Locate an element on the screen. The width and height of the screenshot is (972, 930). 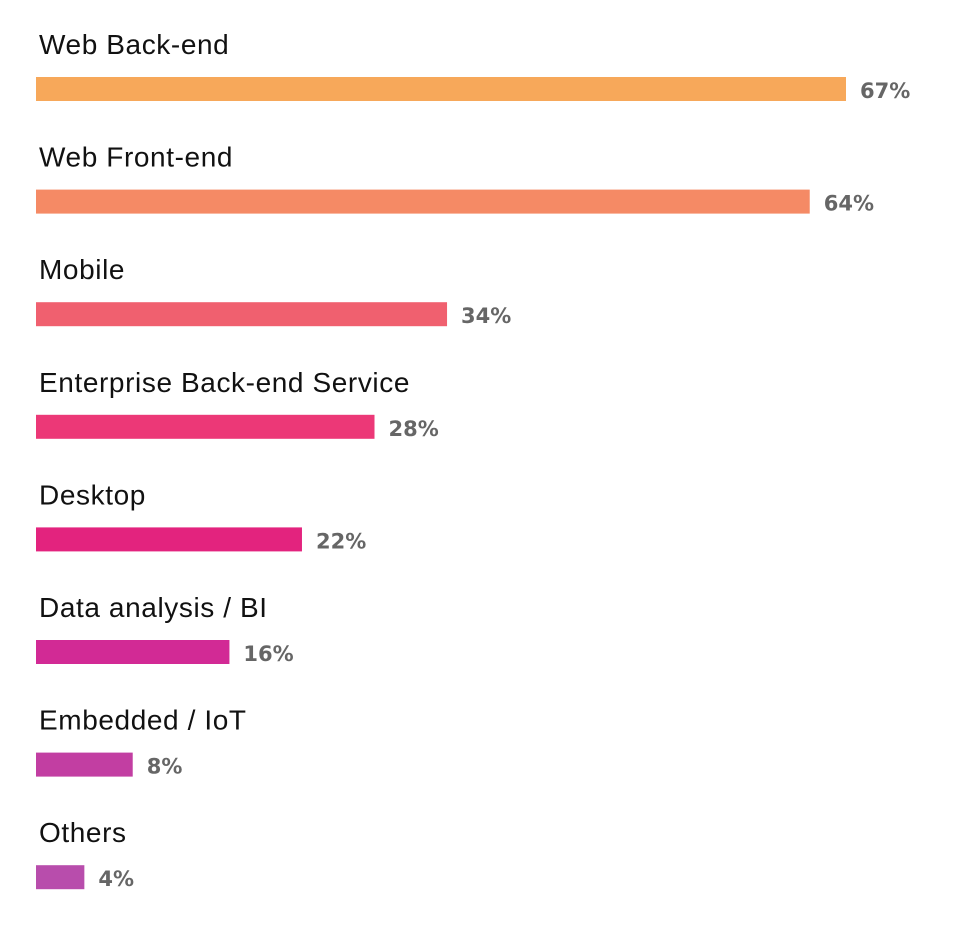
bar-mobile is located at coordinates (242, 314).